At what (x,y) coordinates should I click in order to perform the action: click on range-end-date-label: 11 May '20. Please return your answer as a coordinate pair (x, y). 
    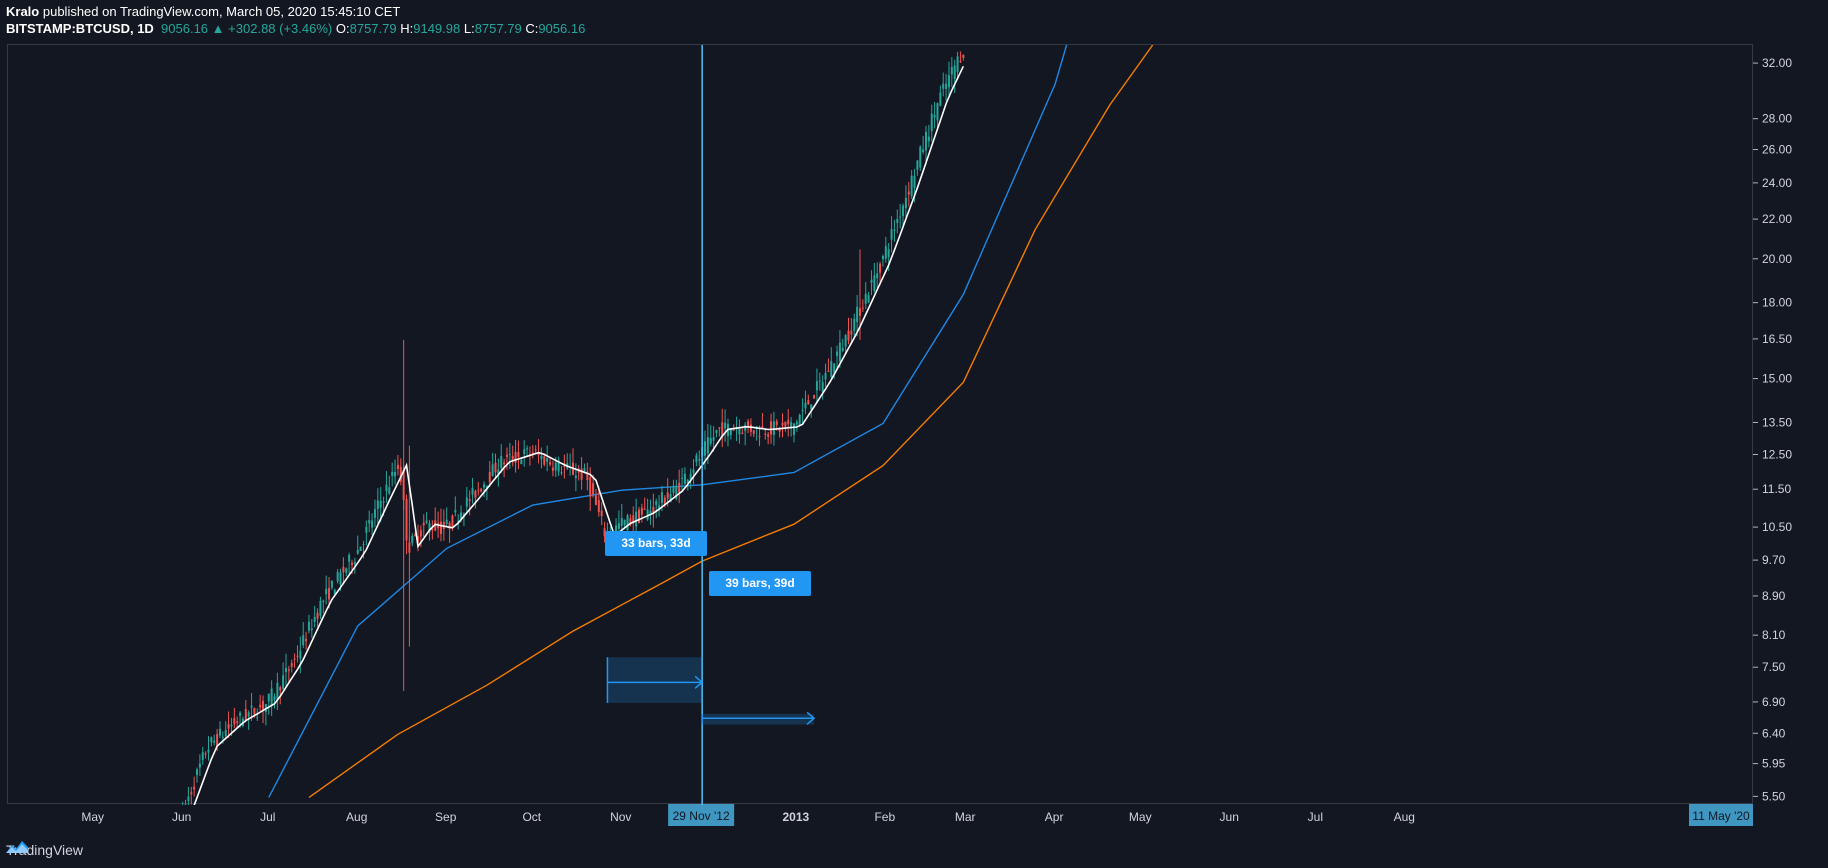
    Looking at the image, I should click on (1721, 816).